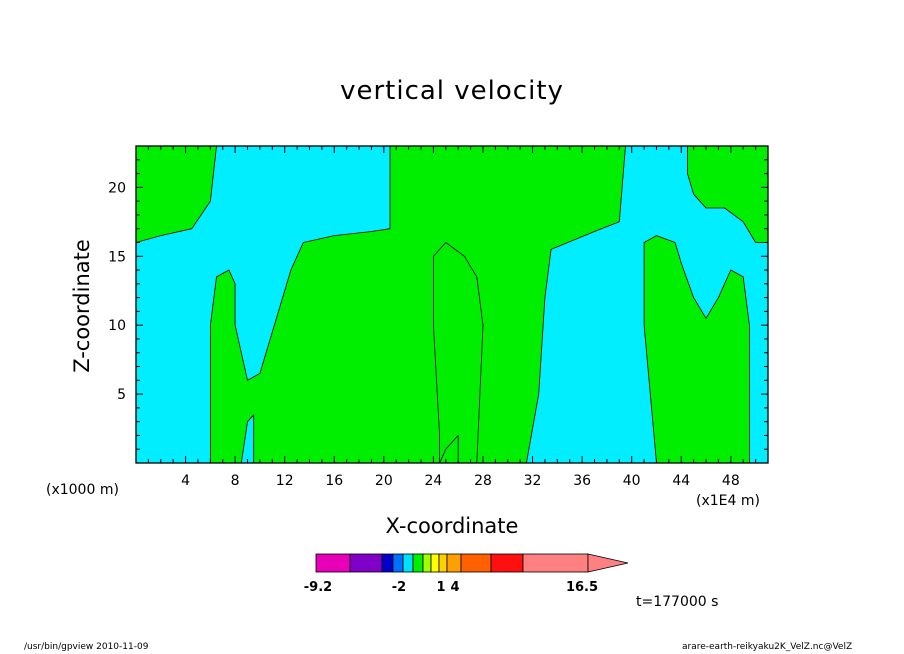 The height and width of the screenshot is (654, 904). I want to click on region-upper-right-green, so click(727, 194).